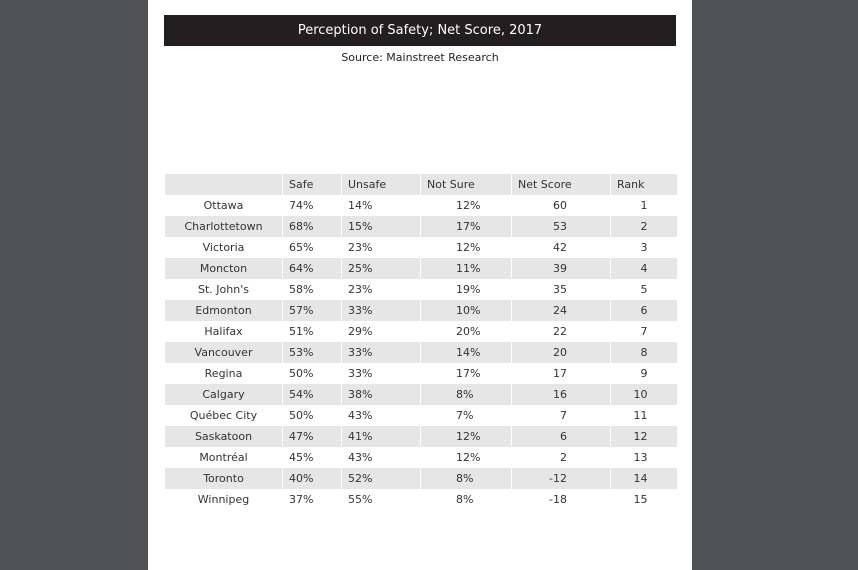 This screenshot has width=858, height=570. What do you see at coordinates (223, 499) in the screenshot?
I see `city-cell: Winnipeg` at bounding box center [223, 499].